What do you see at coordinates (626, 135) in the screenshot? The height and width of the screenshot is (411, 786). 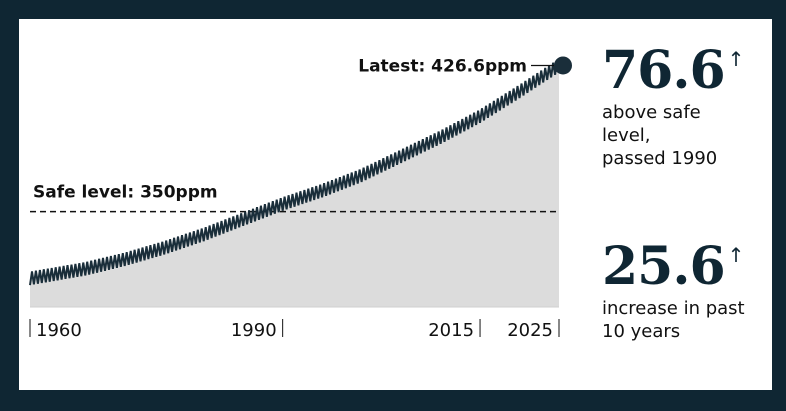 I see `stat-label-line: level,` at bounding box center [626, 135].